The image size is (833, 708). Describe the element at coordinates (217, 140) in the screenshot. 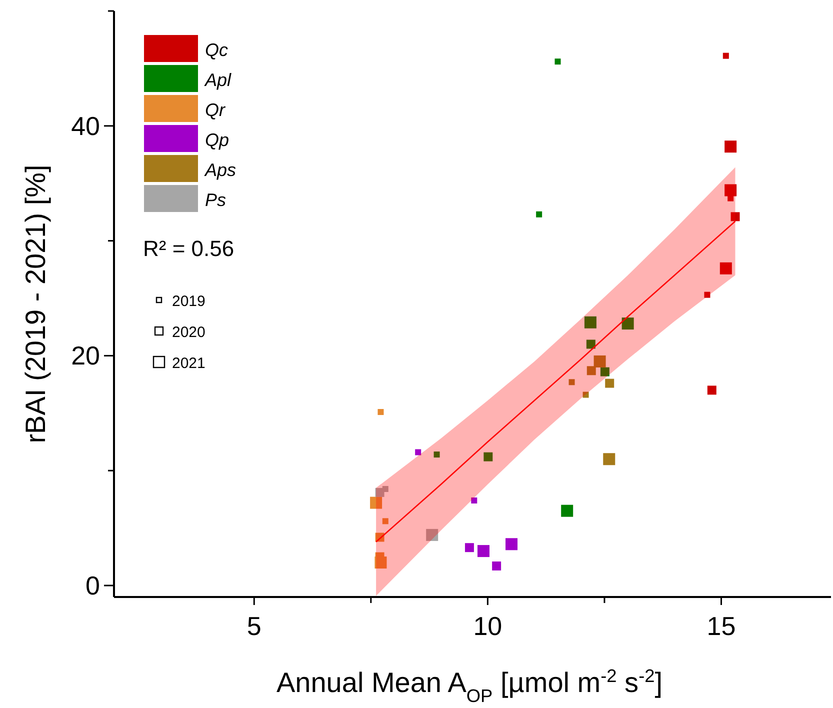

I see `legend-label: Qp` at that location.